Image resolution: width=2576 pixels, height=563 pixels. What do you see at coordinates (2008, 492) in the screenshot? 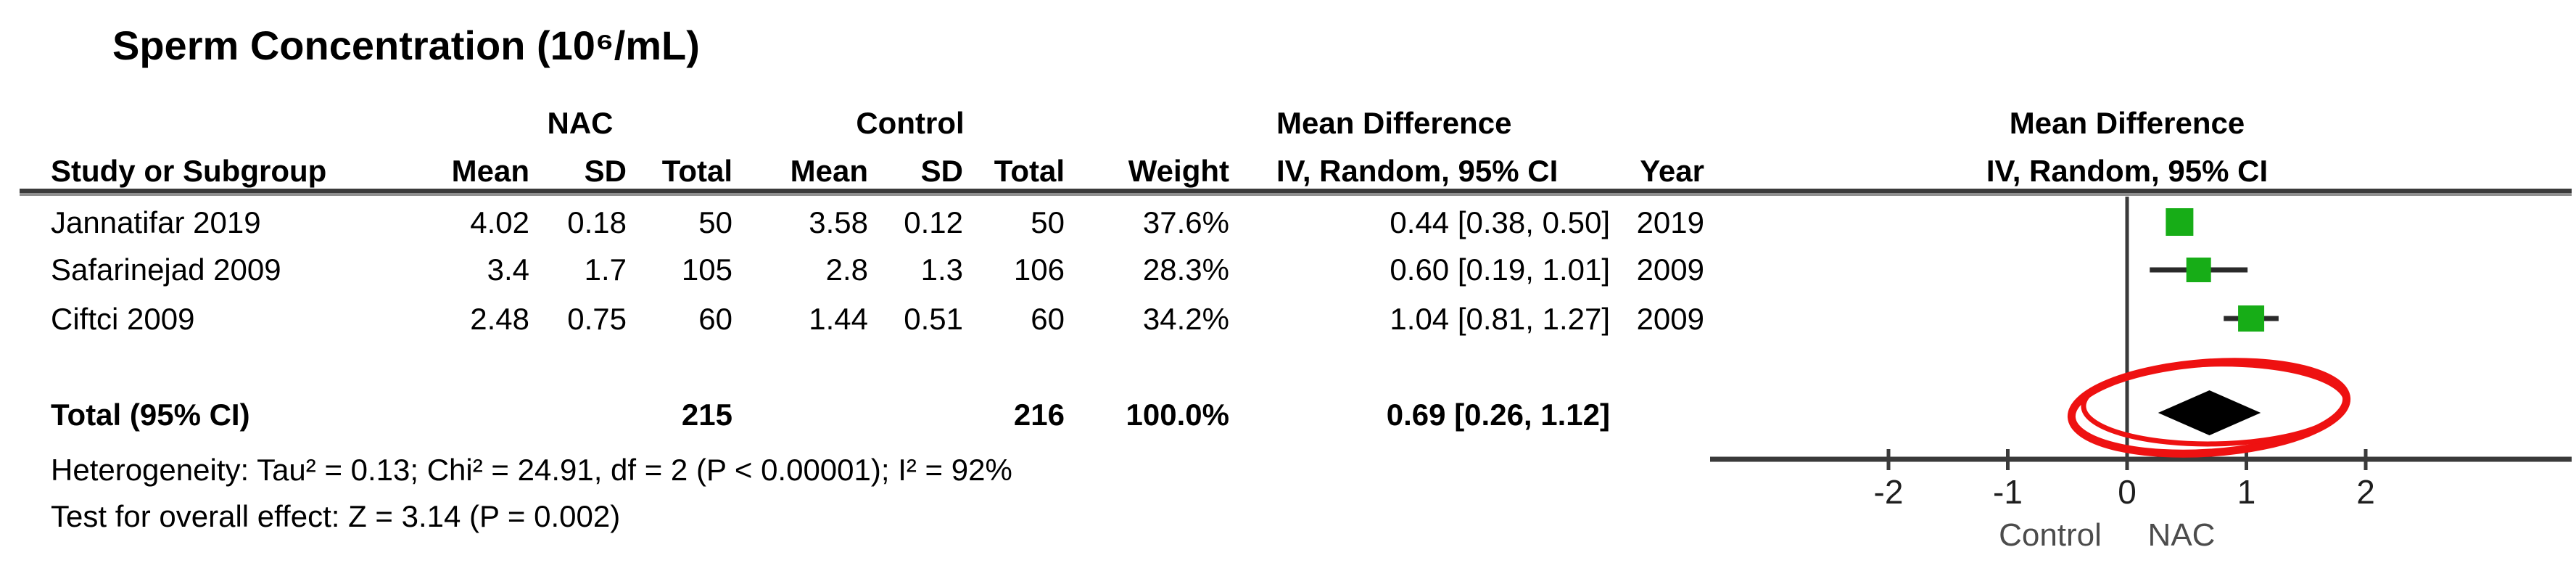
I see `x-tick-label: -1` at bounding box center [2008, 492].